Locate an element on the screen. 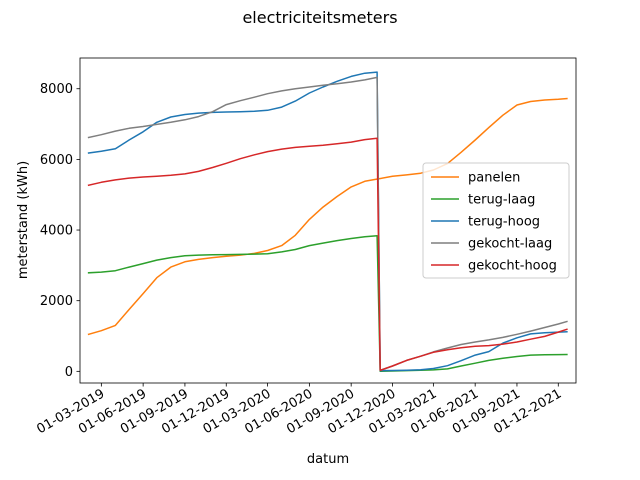  legend-label-panelen: panelen is located at coordinates (494, 178).